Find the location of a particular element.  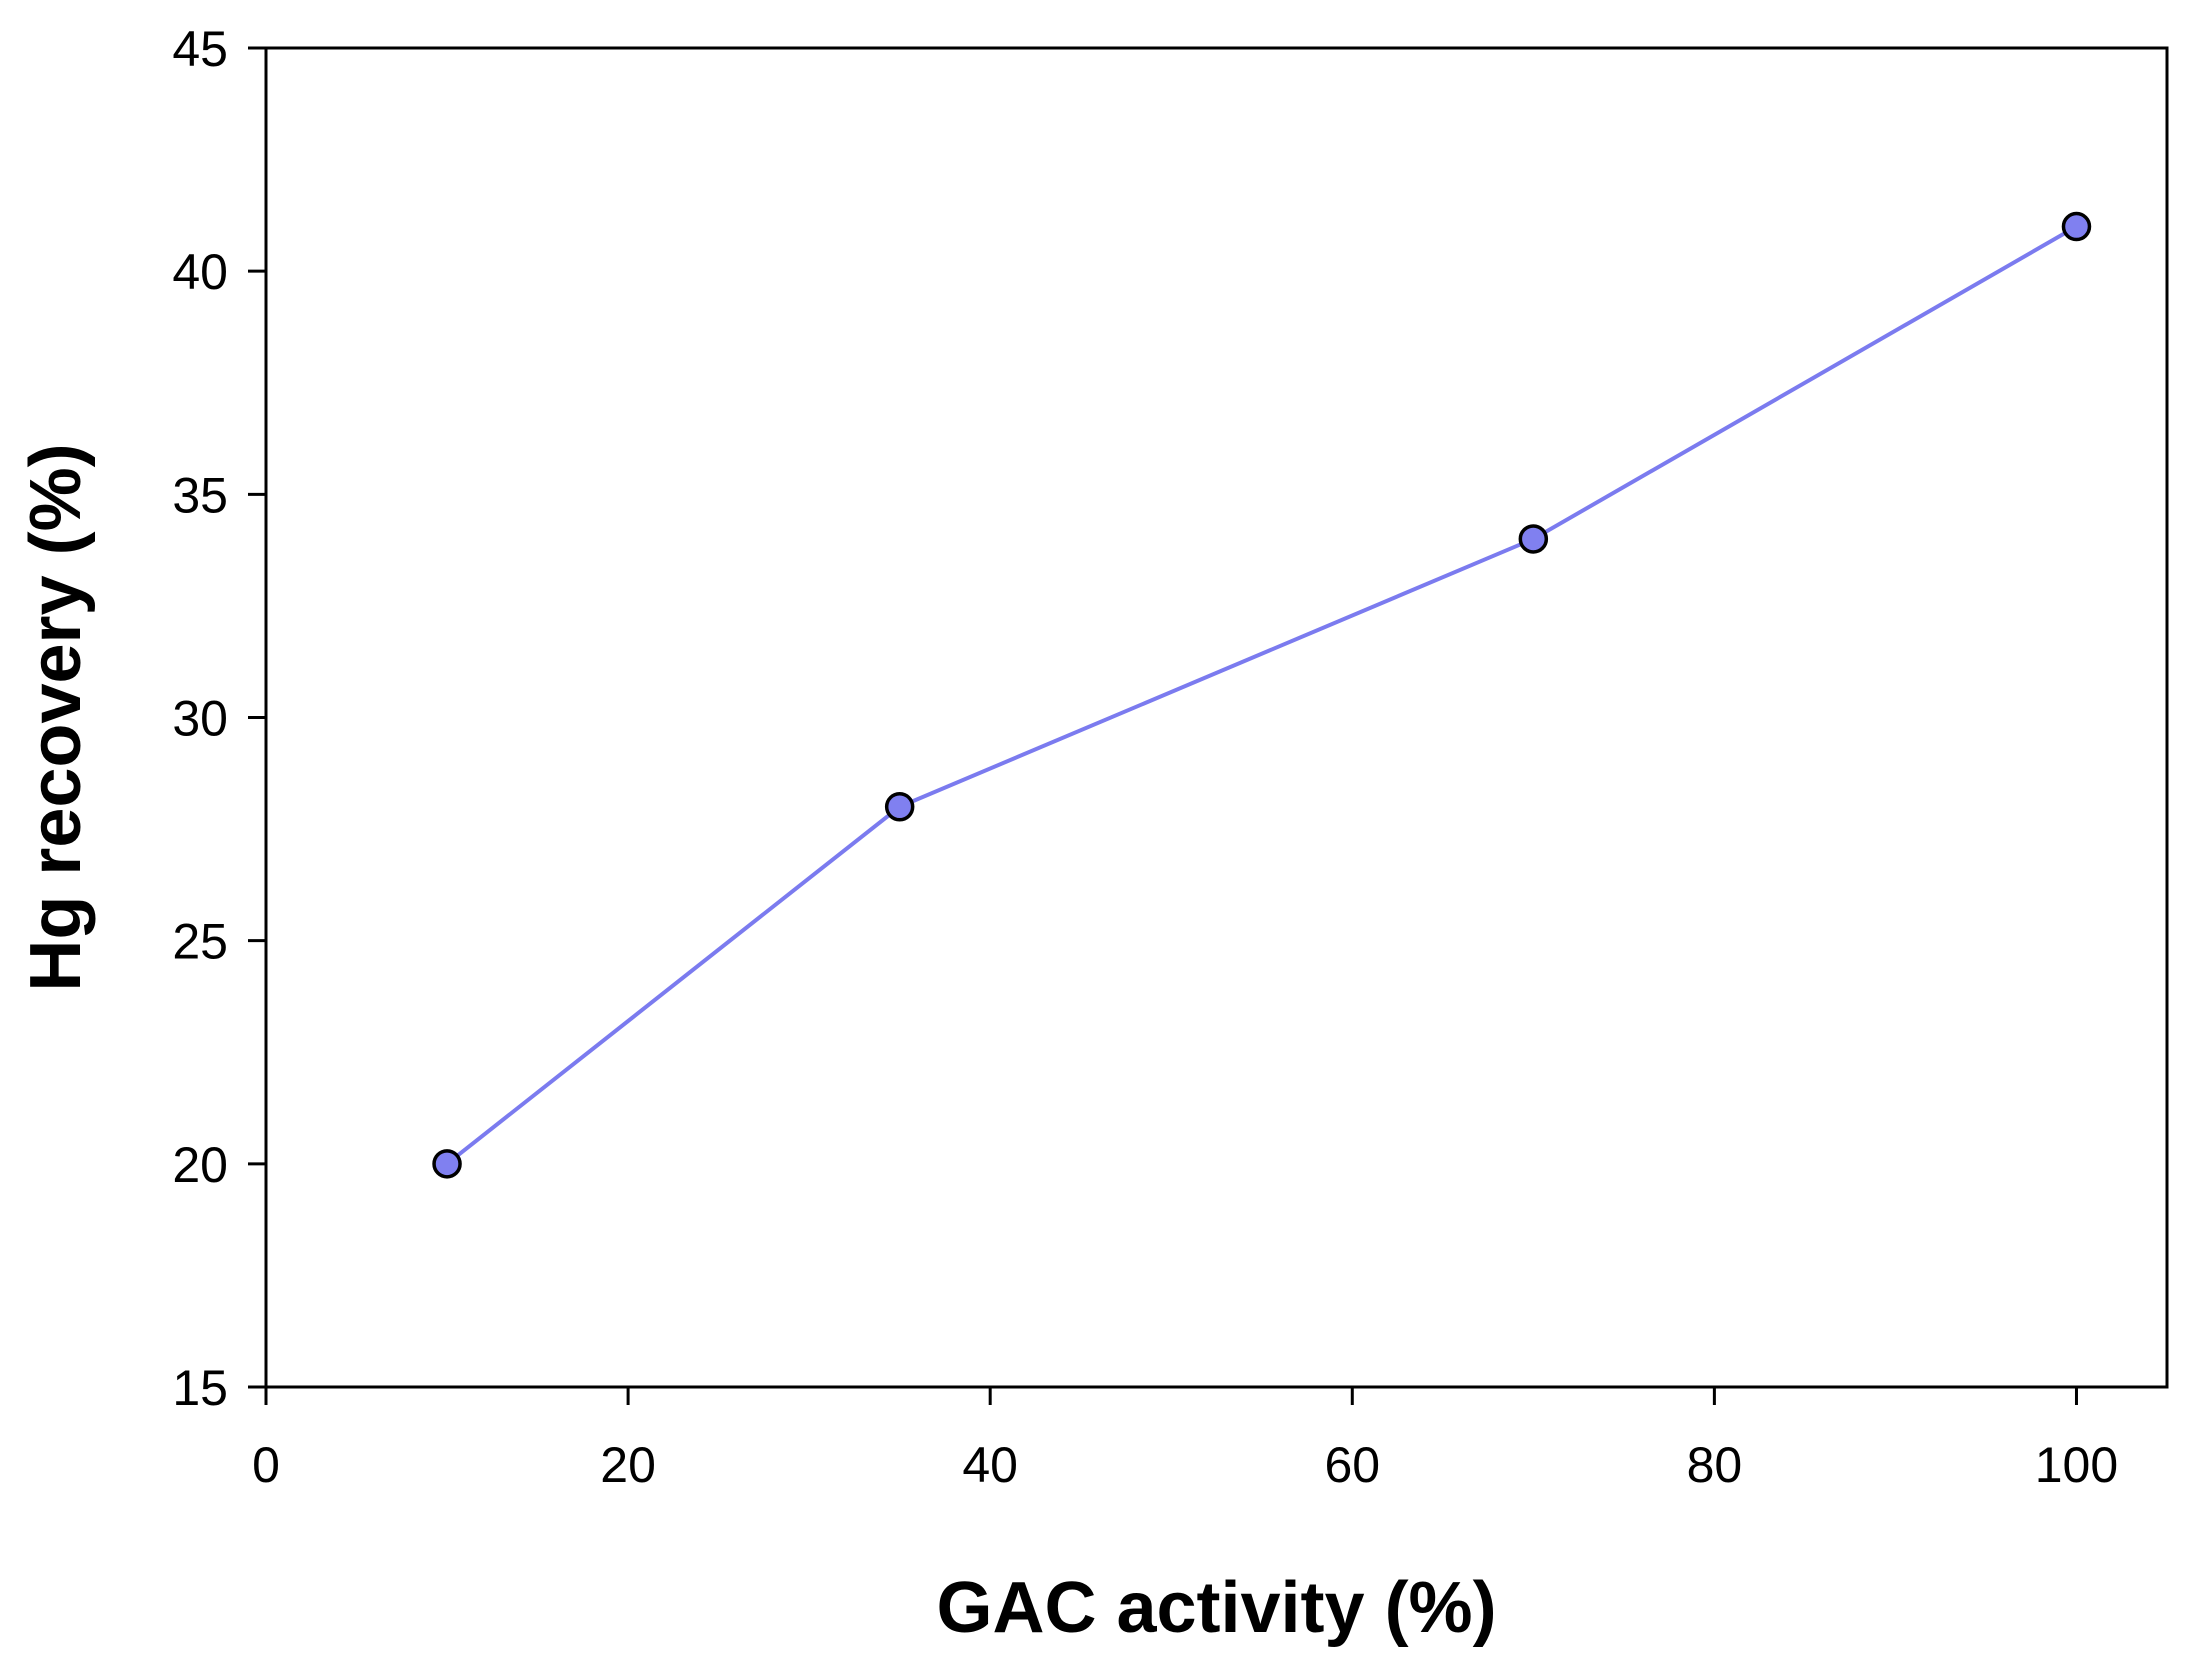

y-tick-label: 15 is located at coordinates (200, 1388).